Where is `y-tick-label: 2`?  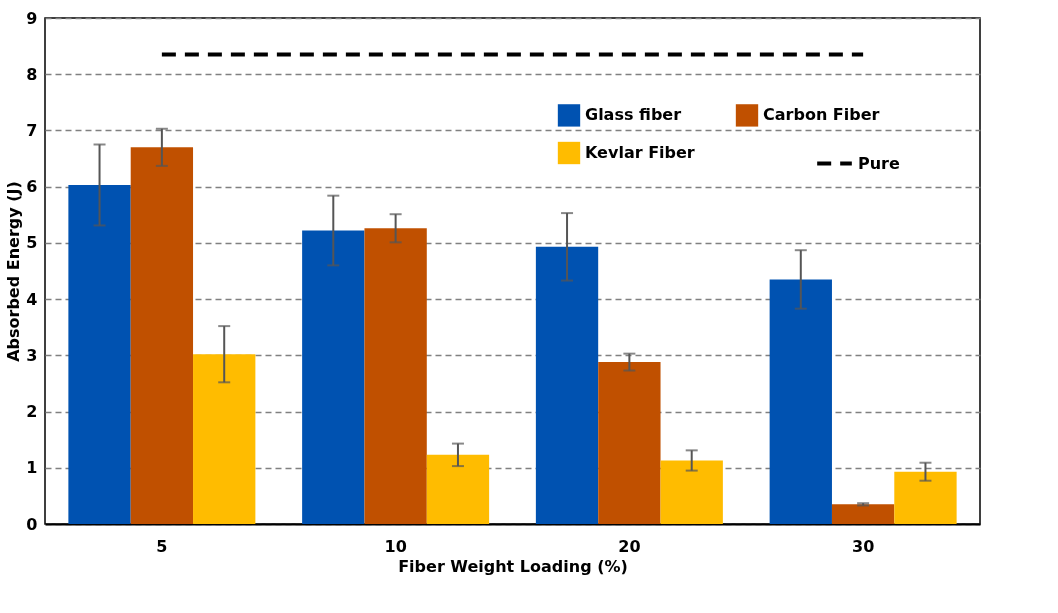 y-tick-label: 2 is located at coordinates (32, 412).